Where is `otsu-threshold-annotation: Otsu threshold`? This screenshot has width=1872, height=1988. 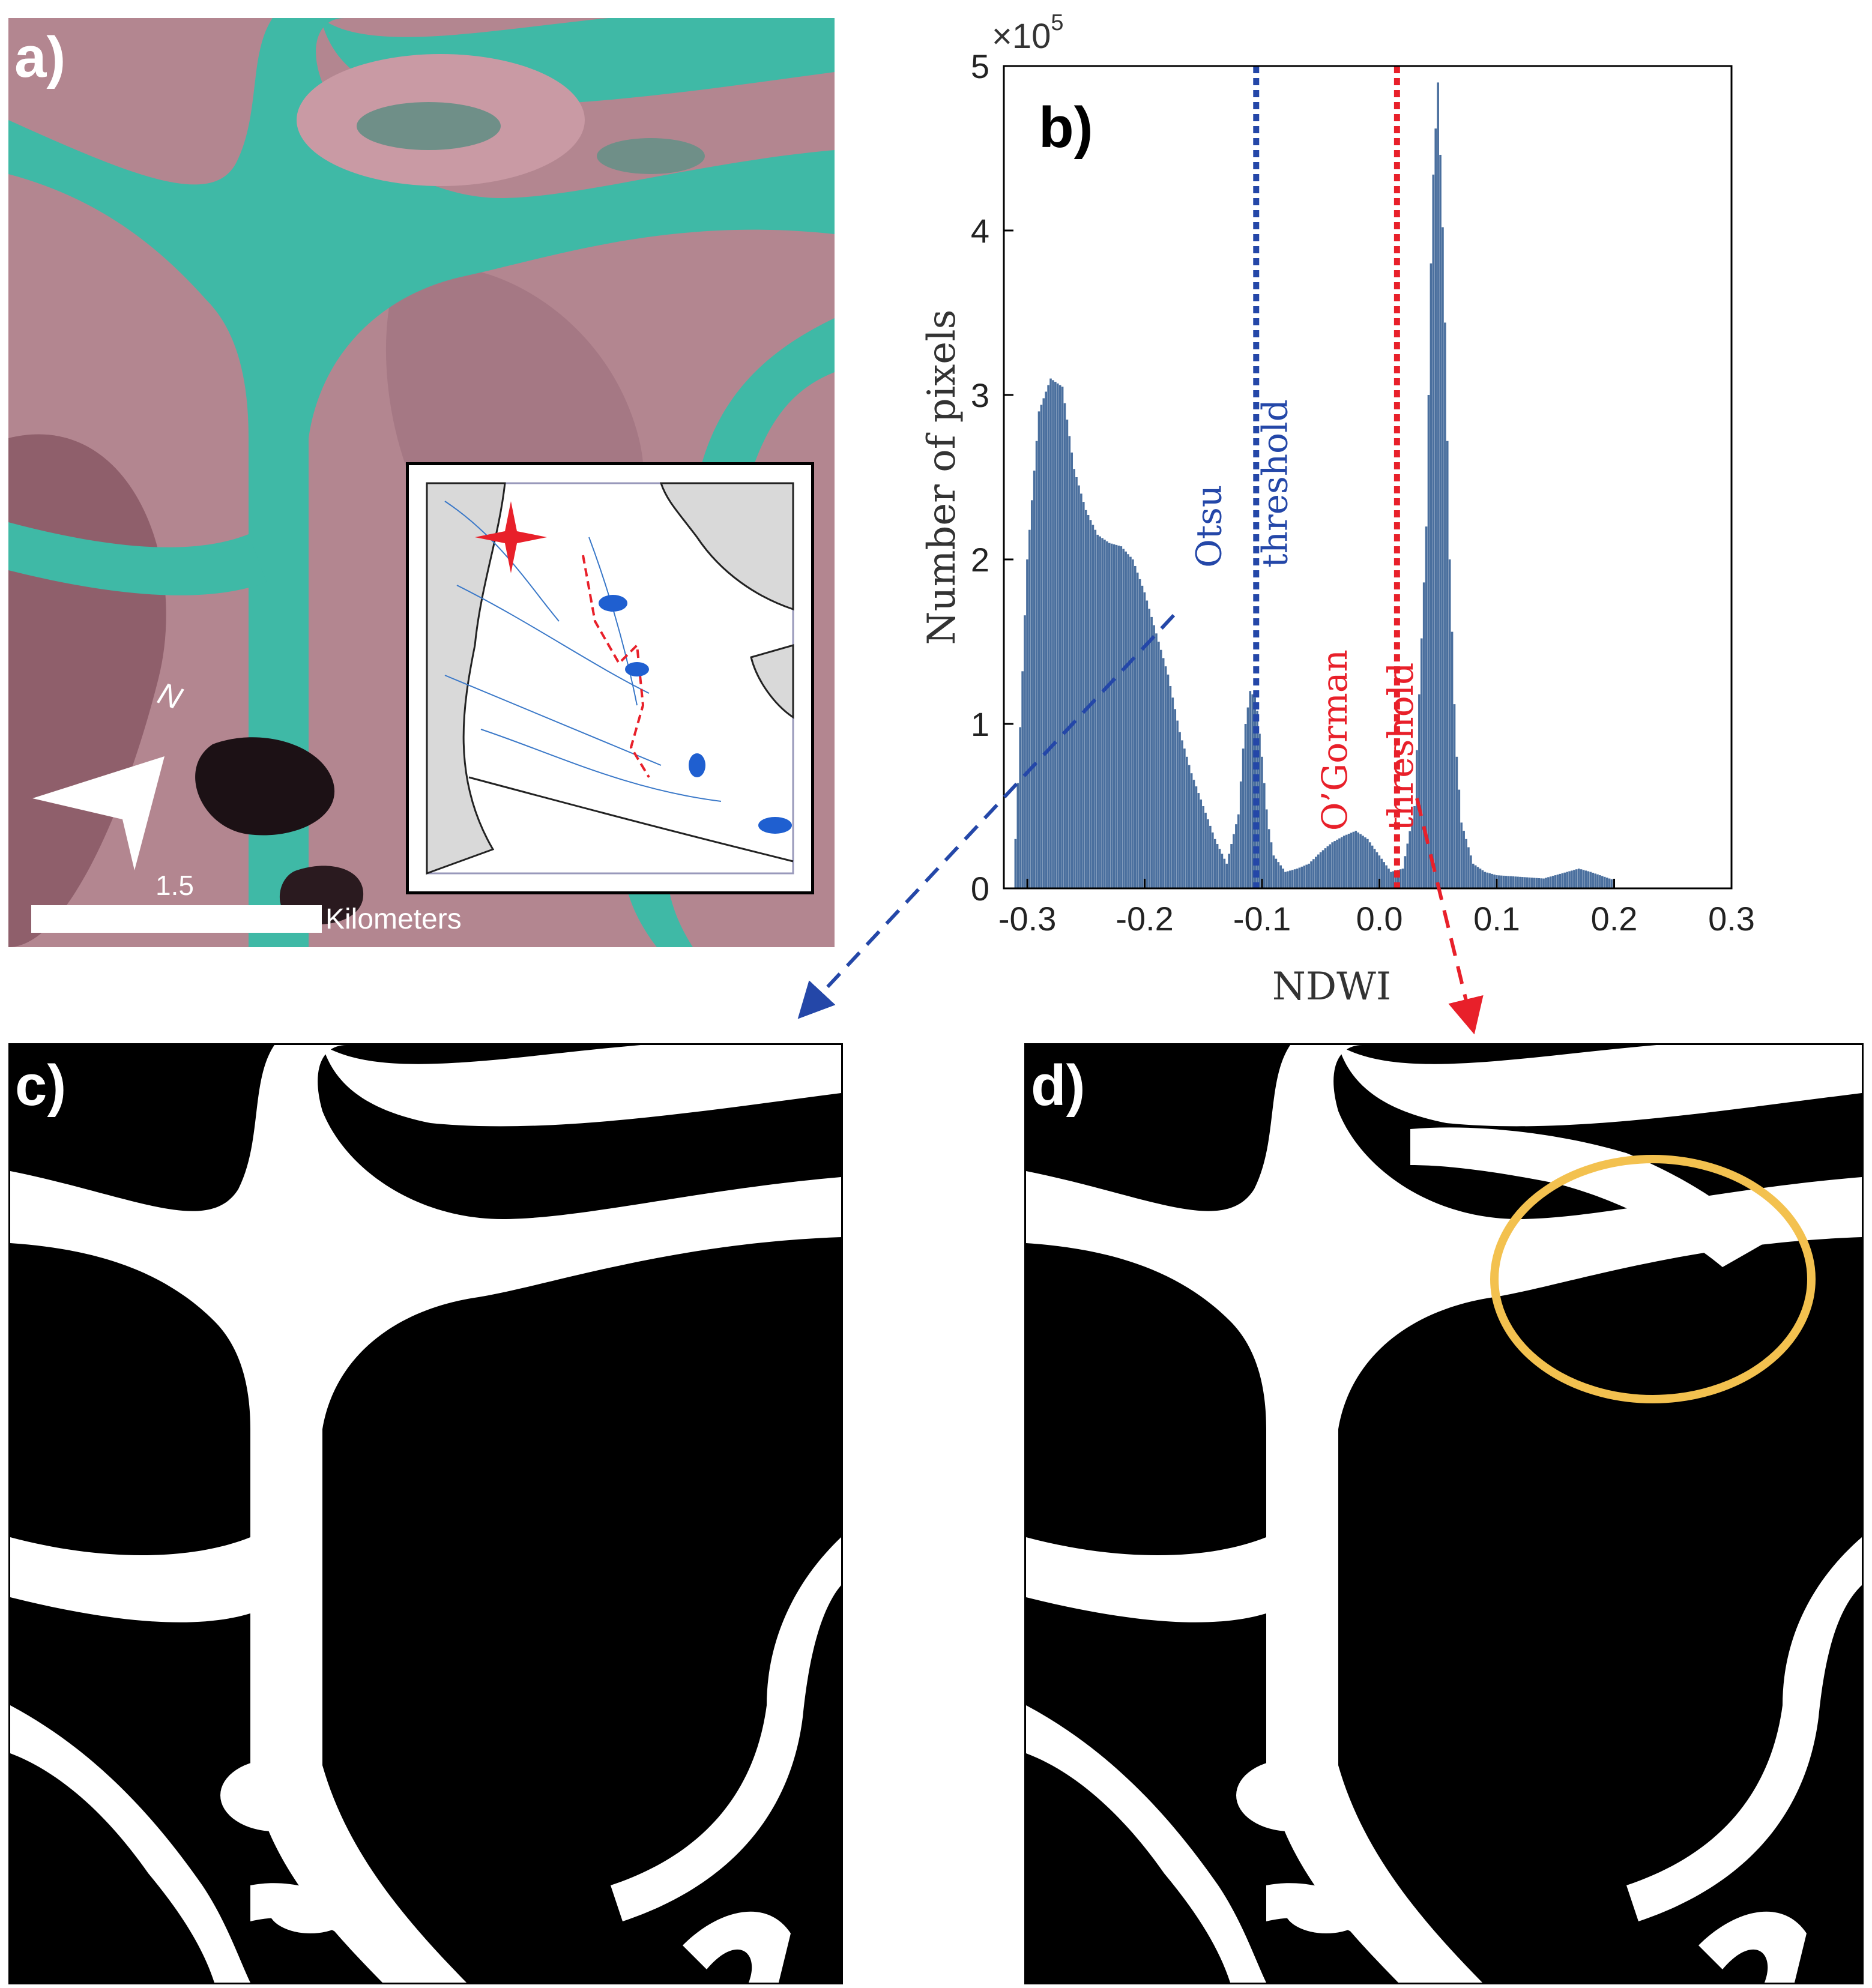 otsu-threshold-annotation: Otsu threshold is located at coordinates (1242, 483).